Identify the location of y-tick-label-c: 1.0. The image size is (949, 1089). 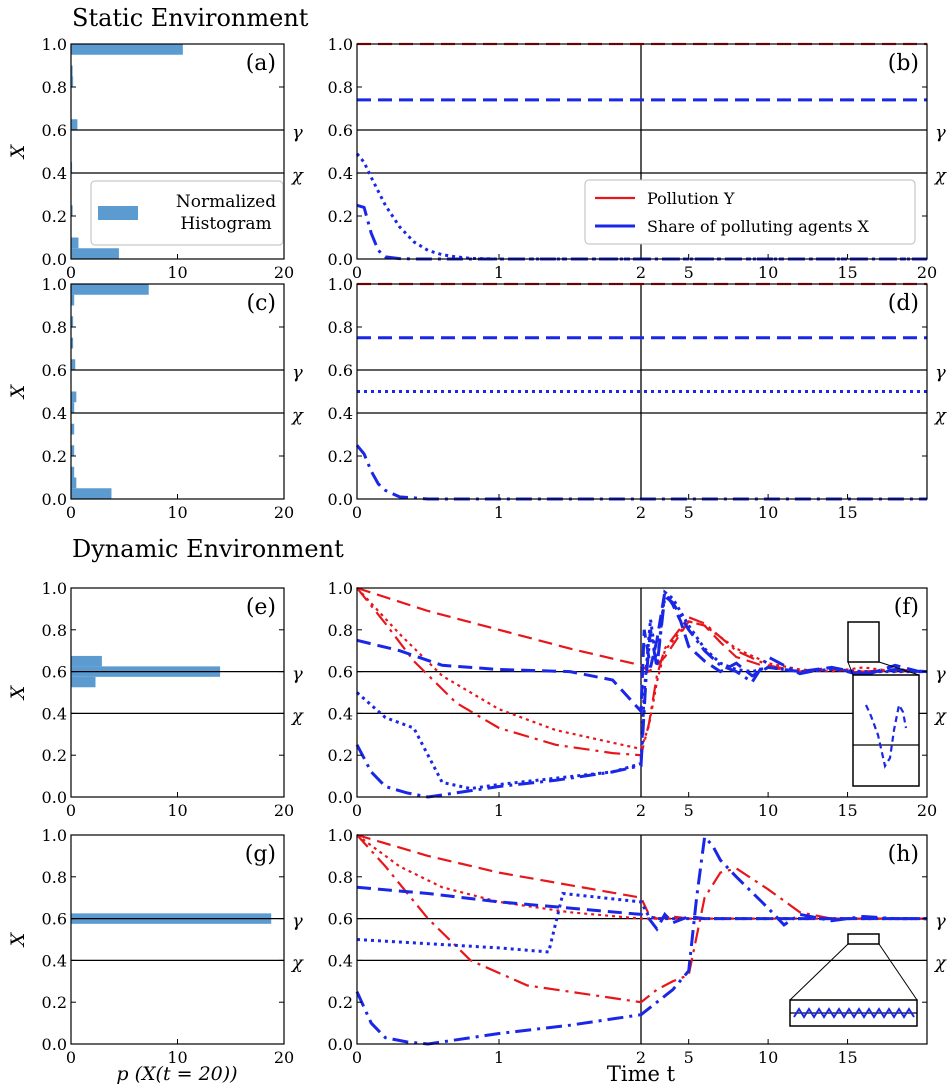
(54, 284).